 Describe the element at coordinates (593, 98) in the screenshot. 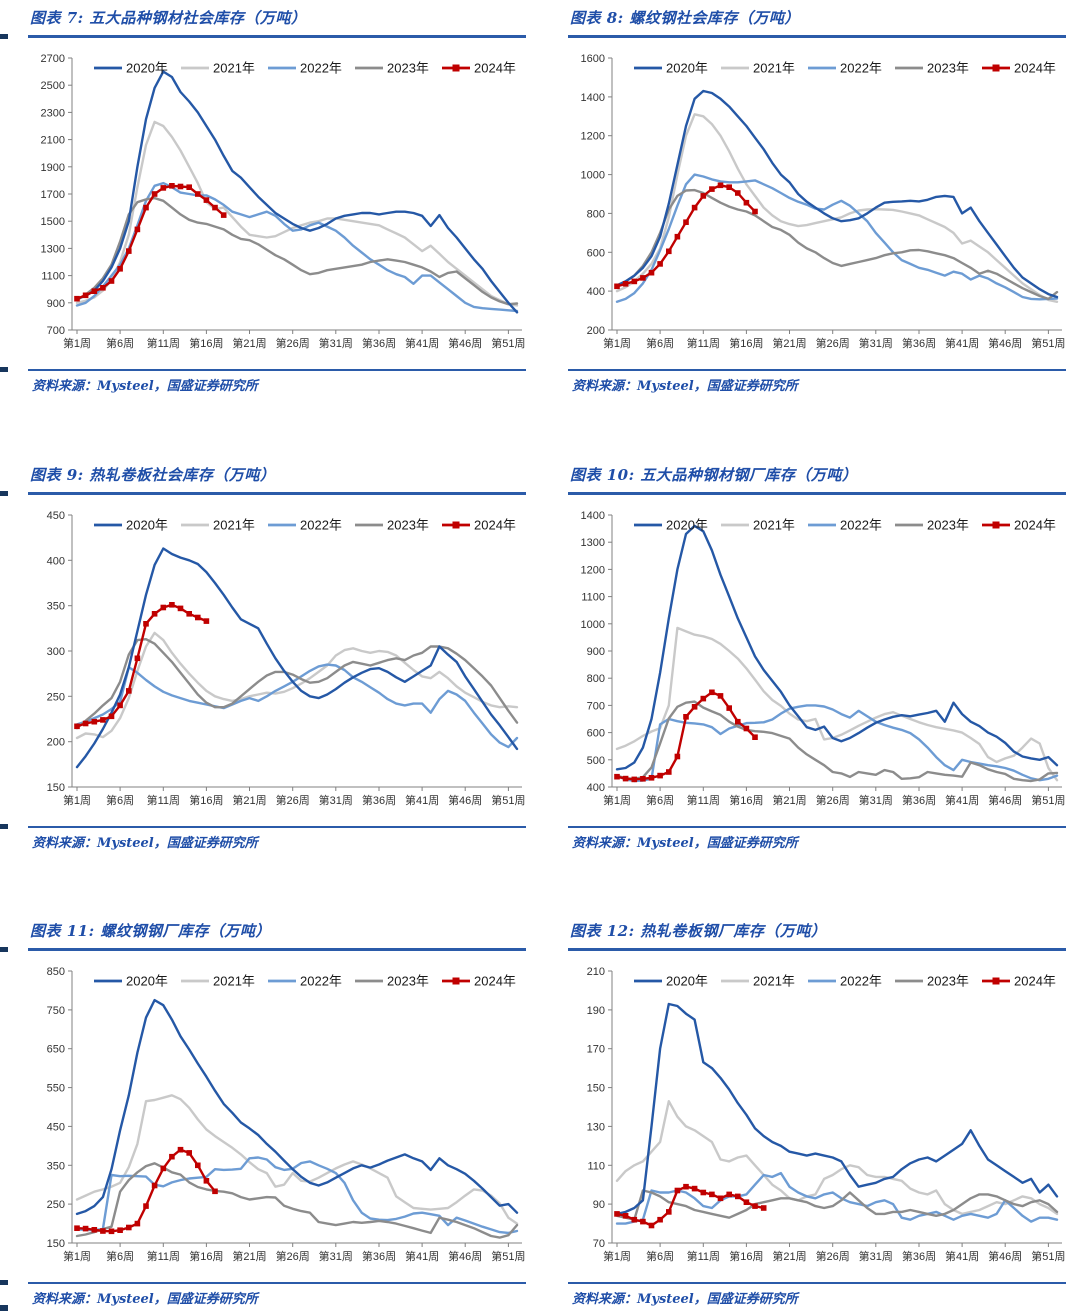

I see `svg-text: 1400` at that location.